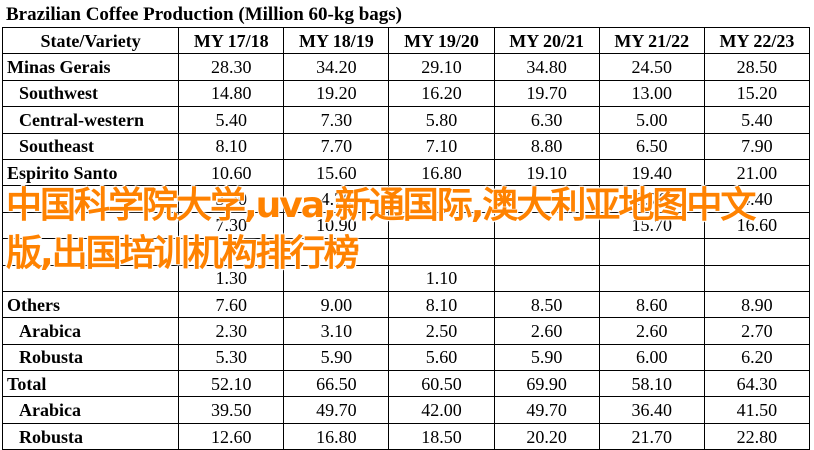 This screenshot has width=814, height=450. What do you see at coordinates (441, 67) in the screenshot?
I see `table-cell: 29.10` at bounding box center [441, 67].